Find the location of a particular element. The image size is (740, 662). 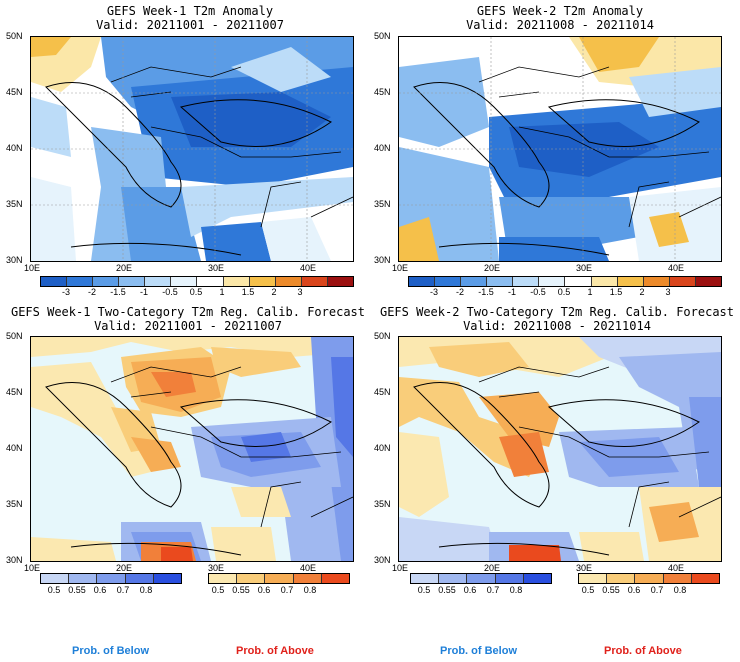

panel4-prob-above-label: Prob. of Above is located at coordinates (643, 651).